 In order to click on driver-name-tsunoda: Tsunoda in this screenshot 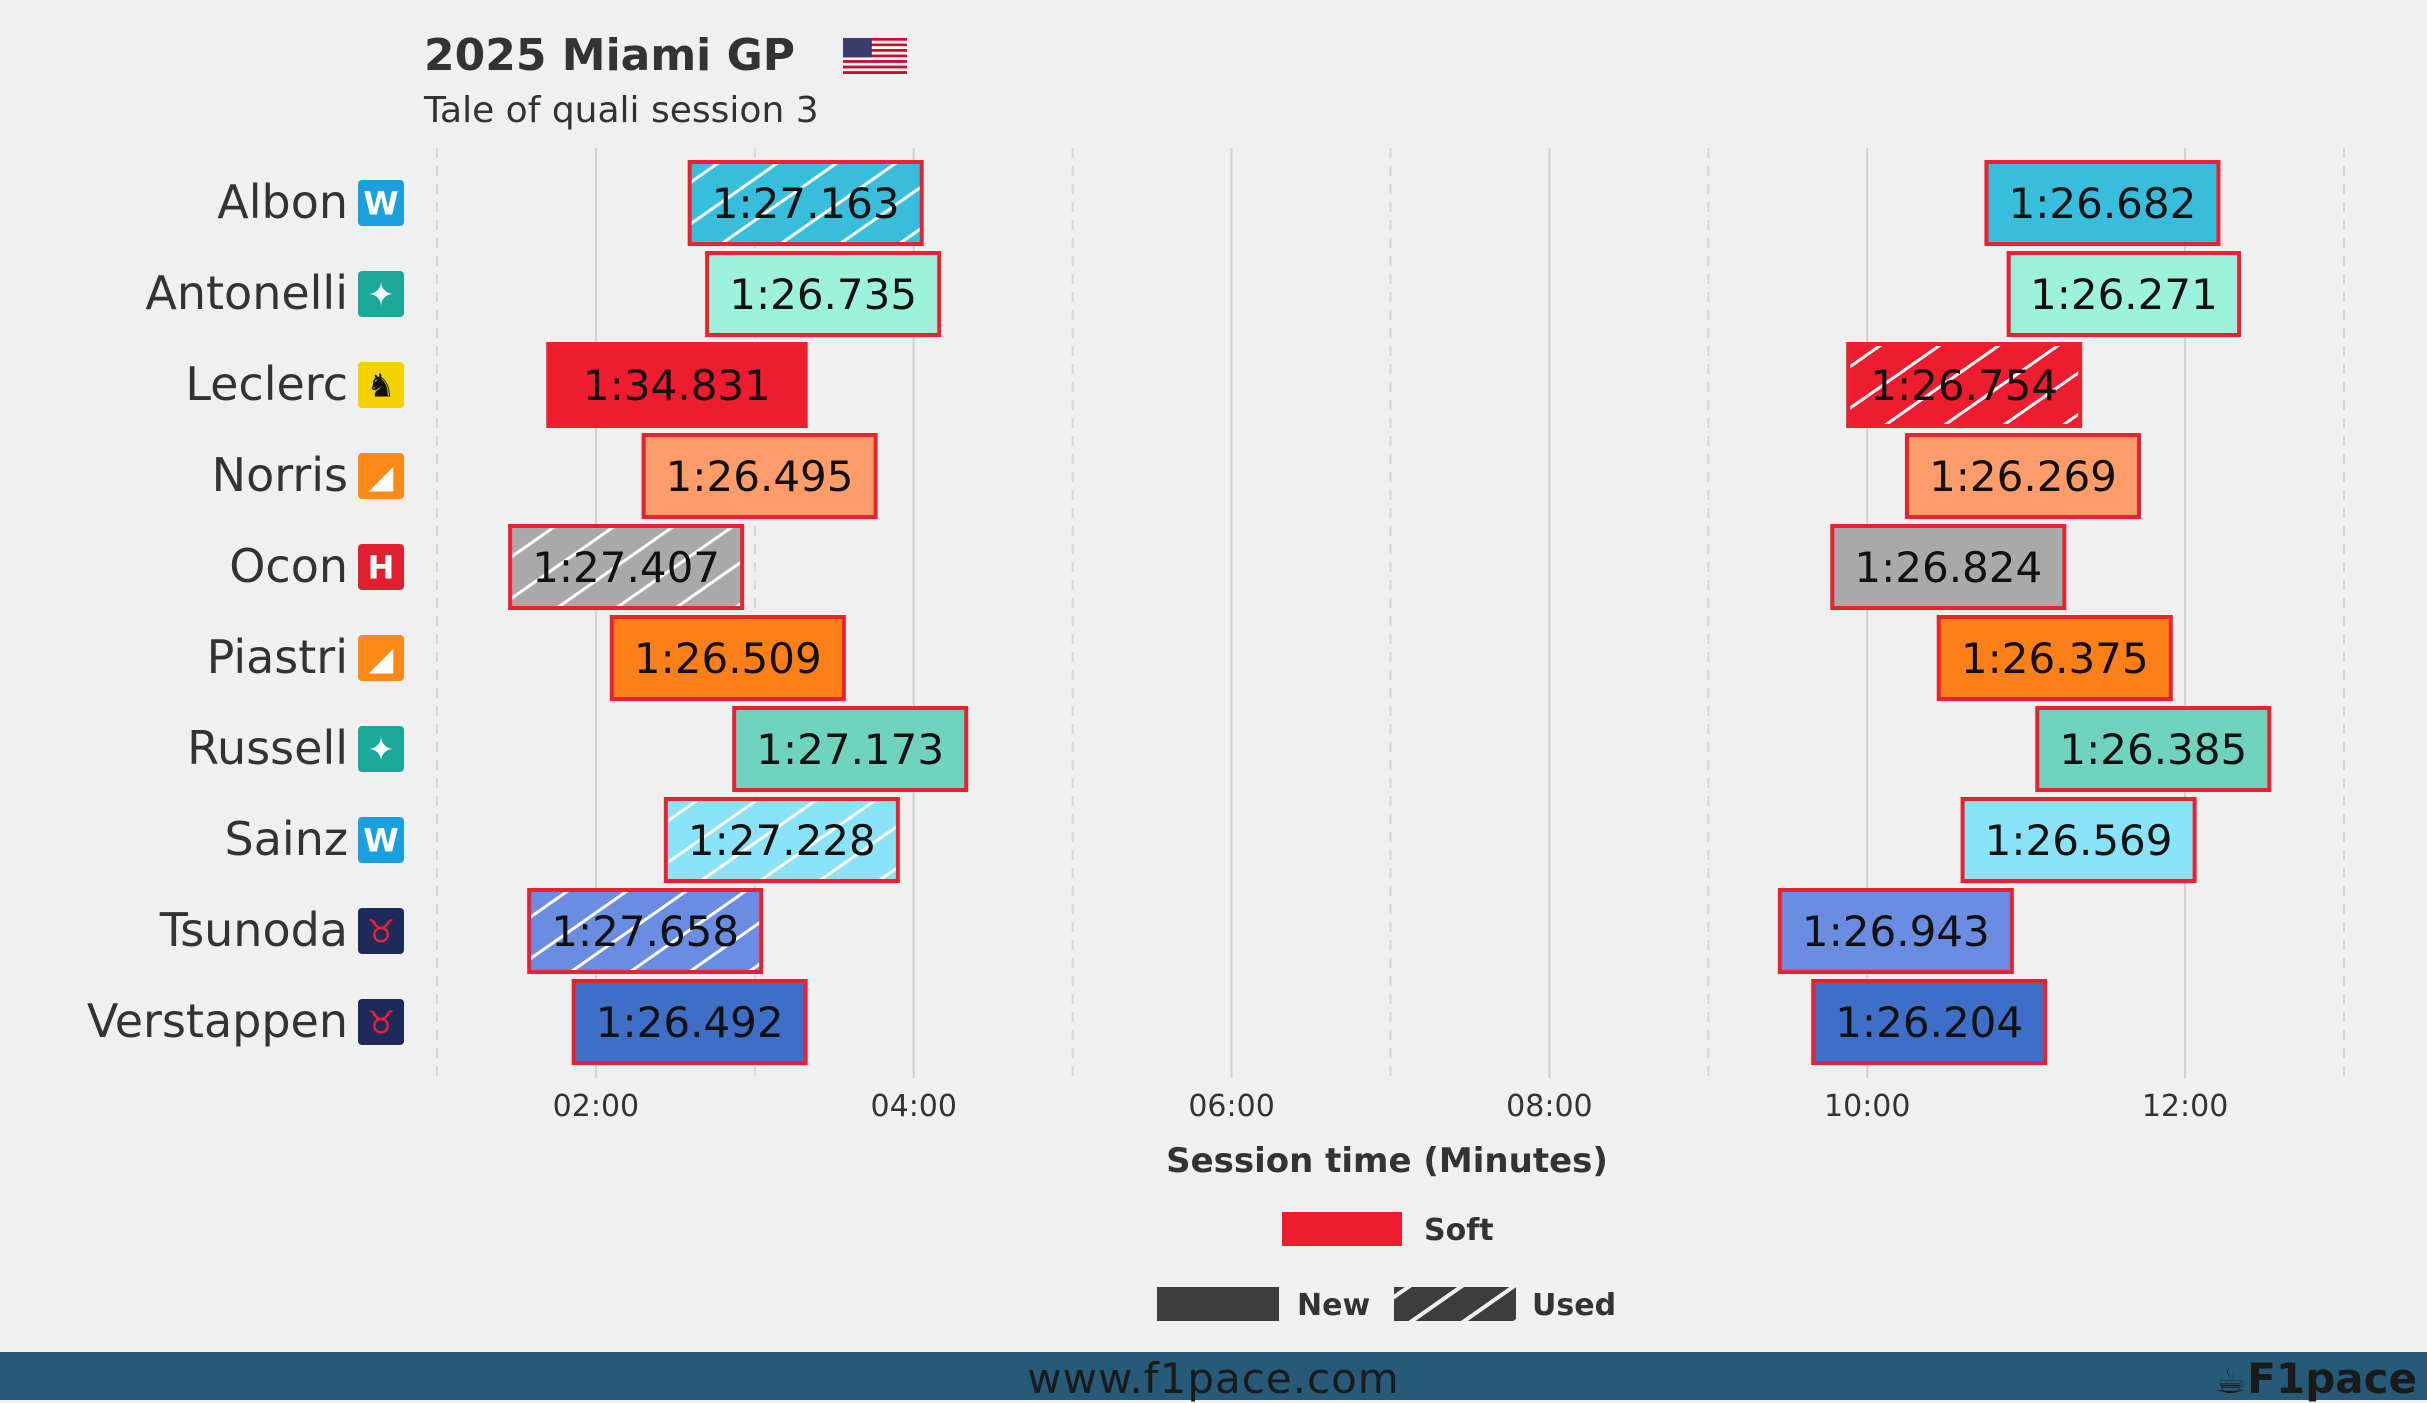, I will do `click(253, 930)`.